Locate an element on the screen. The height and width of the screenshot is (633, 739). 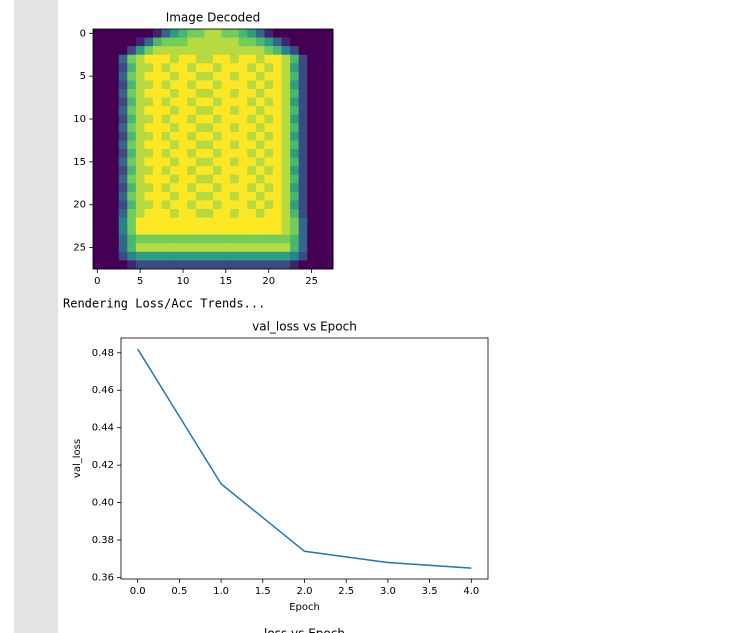
x-tick-label: 3.5 is located at coordinates (430, 591).